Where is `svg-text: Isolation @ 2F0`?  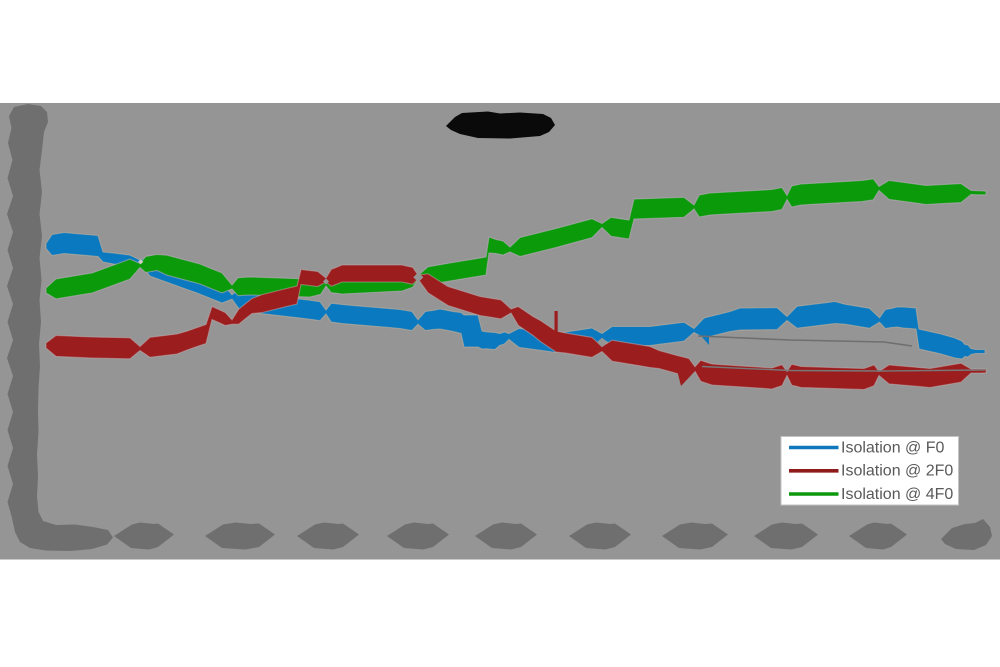 svg-text: Isolation @ 2F0 is located at coordinates (897, 471).